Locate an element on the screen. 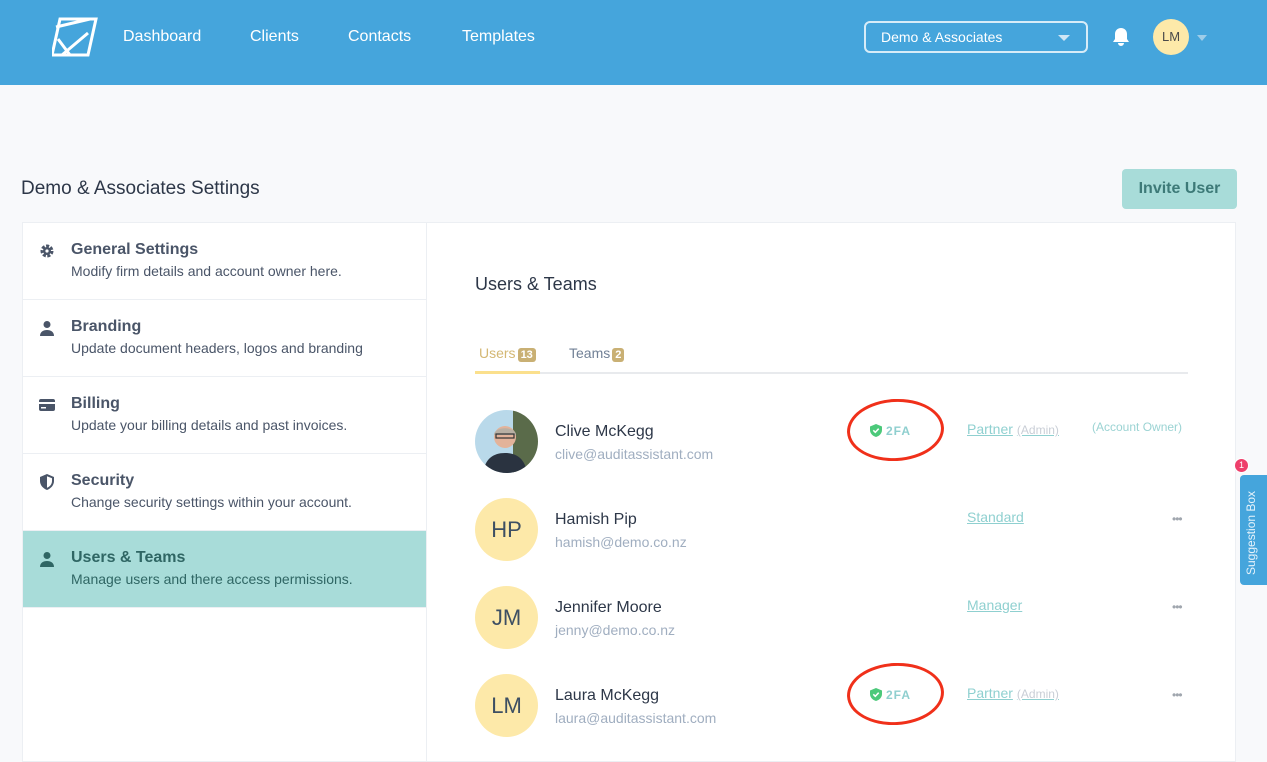 This screenshot has height=762, width=1267. role-link: Standard is located at coordinates (995, 517).